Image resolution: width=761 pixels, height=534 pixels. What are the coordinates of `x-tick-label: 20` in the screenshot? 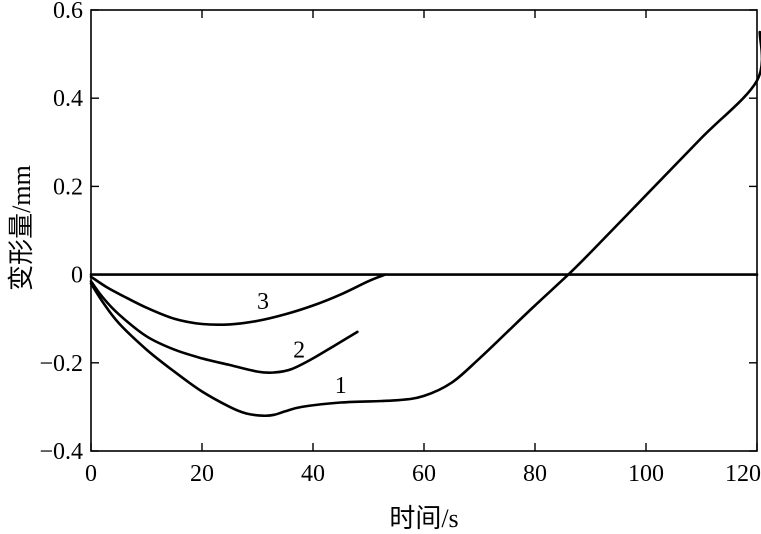 It's located at (202, 474).